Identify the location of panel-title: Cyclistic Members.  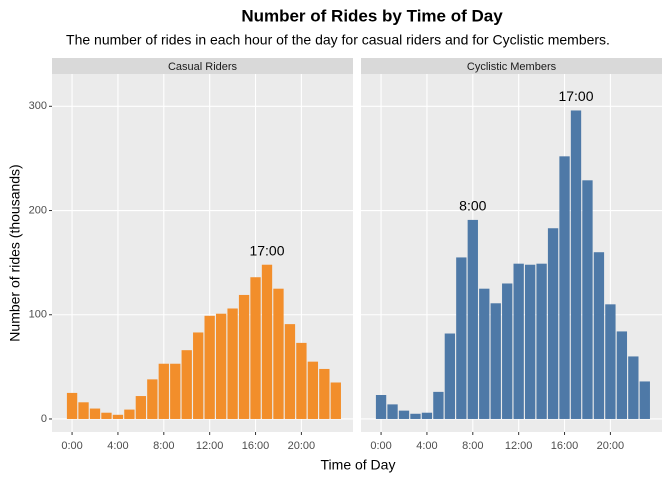
(512, 67).